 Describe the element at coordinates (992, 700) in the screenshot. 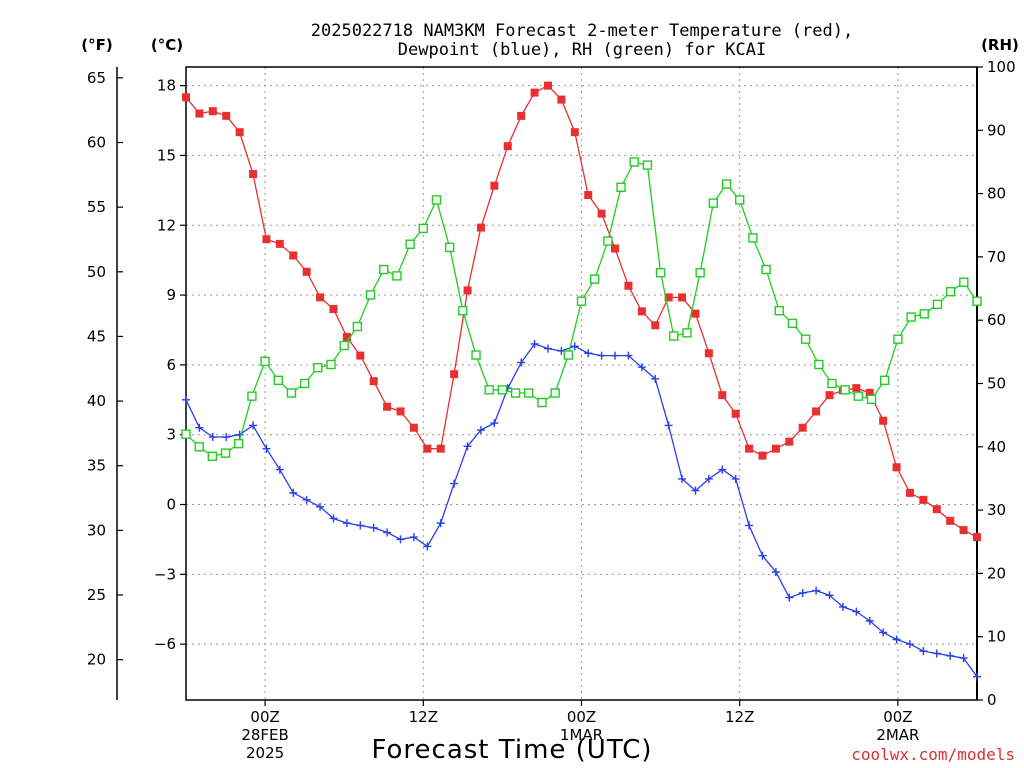

I see `rh-tick-label: 0` at that location.